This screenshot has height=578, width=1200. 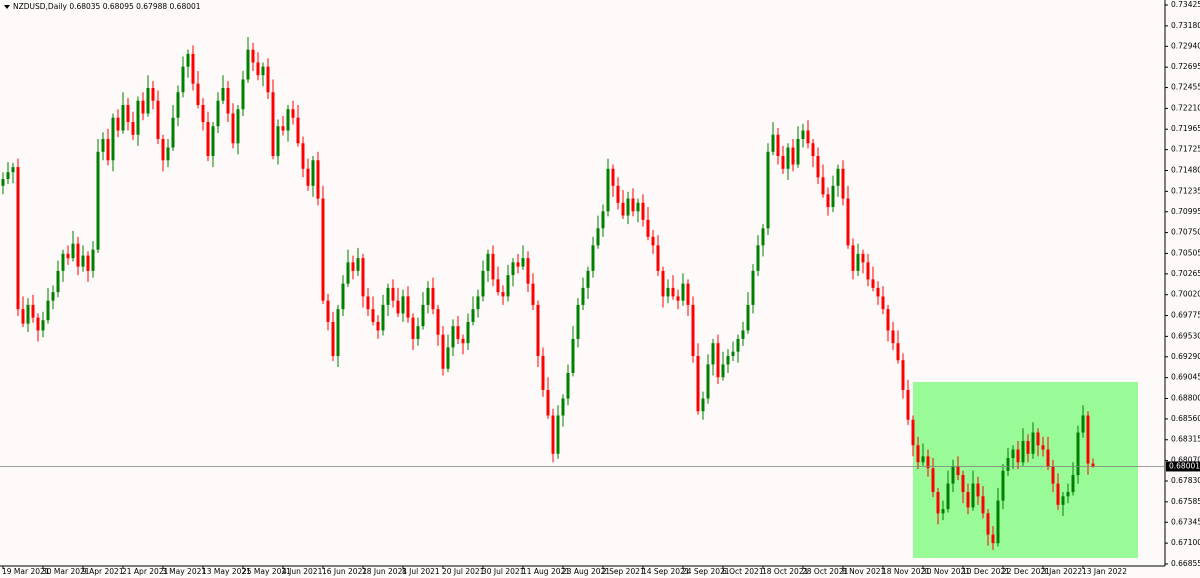 What do you see at coordinates (40, 6) in the screenshot?
I see `symbol: NZDUSD,Daily` at bounding box center [40, 6].